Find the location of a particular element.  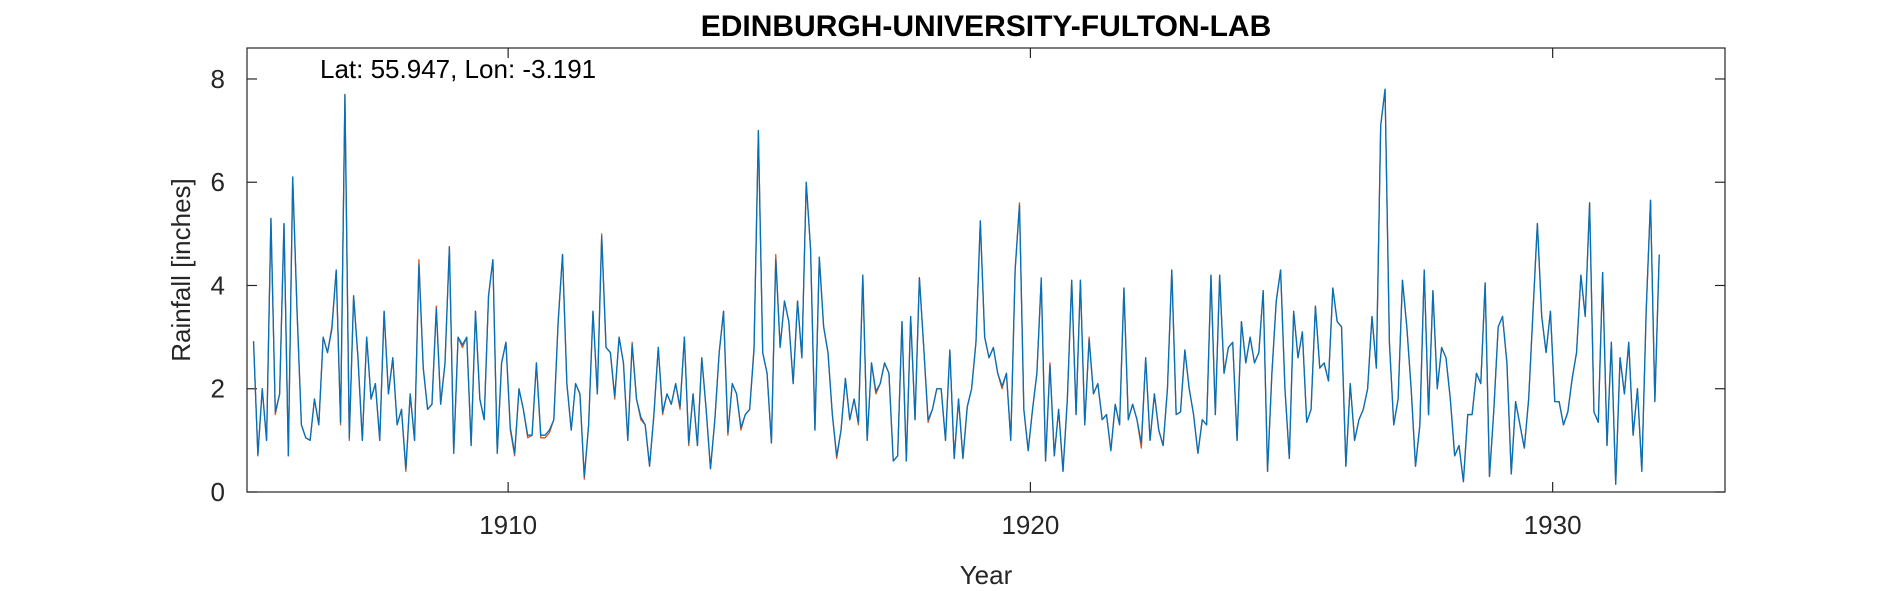

y-tick-label: 8 is located at coordinates (218, 79).